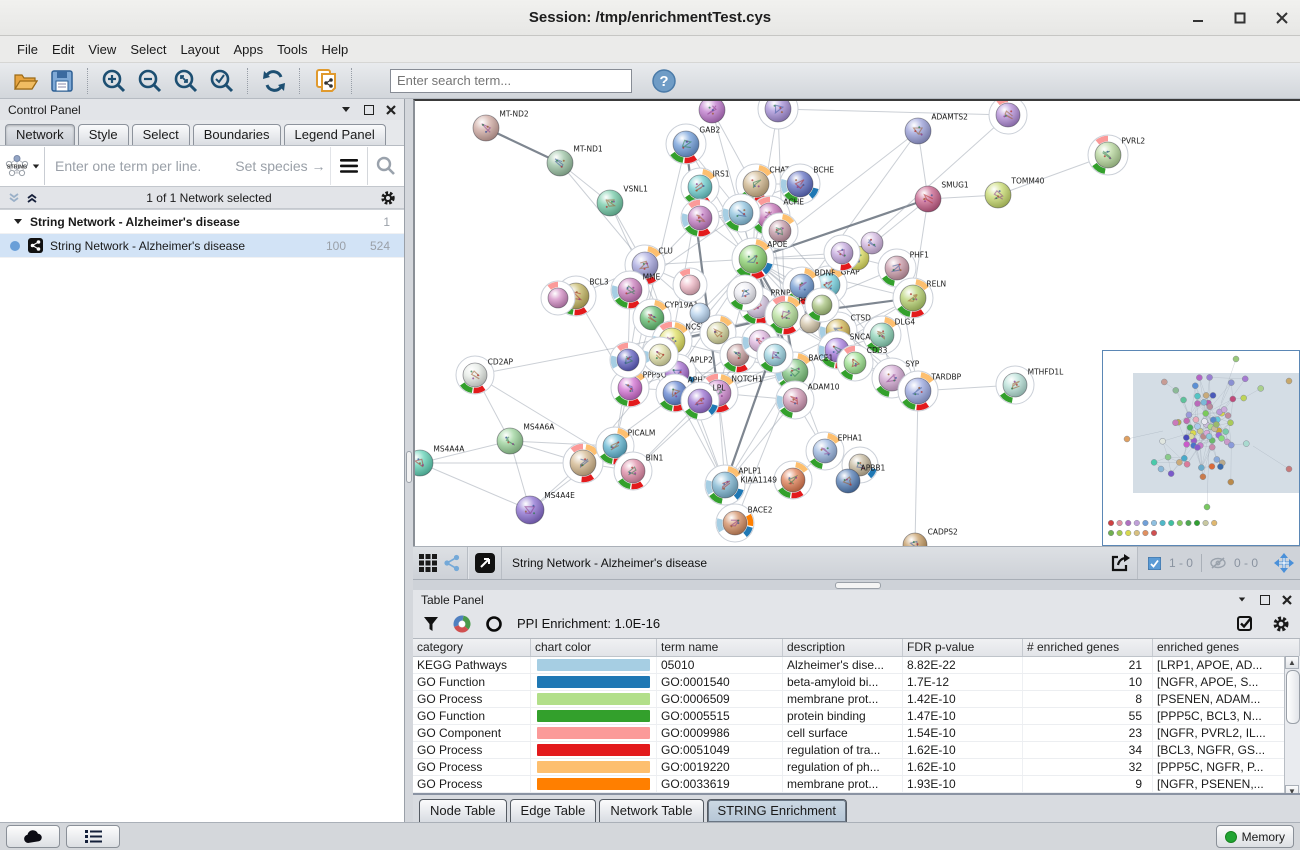 This screenshot has height=850, width=1300. I want to click on string-source-selector: STRING, so click(22, 166).